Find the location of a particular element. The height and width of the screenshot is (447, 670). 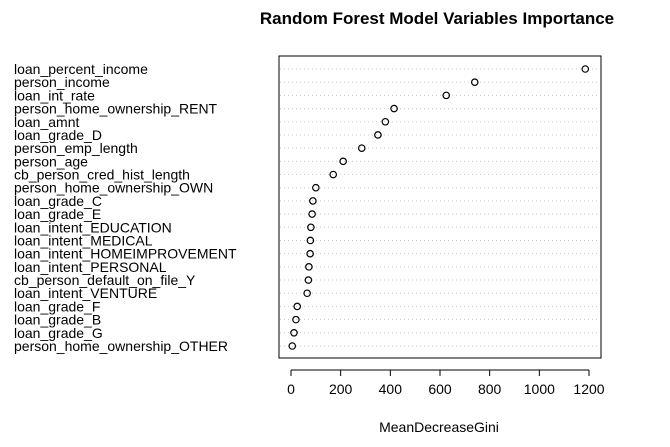

category-label: person_income is located at coordinates (62, 82).